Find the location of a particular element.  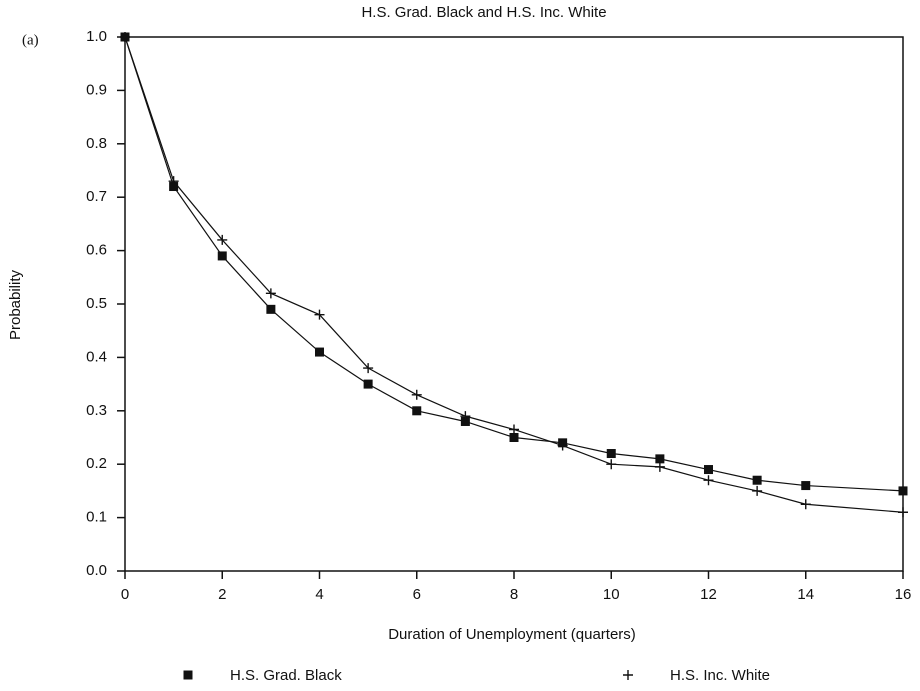

x-tick-label: 12 is located at coordinates (708, 594).